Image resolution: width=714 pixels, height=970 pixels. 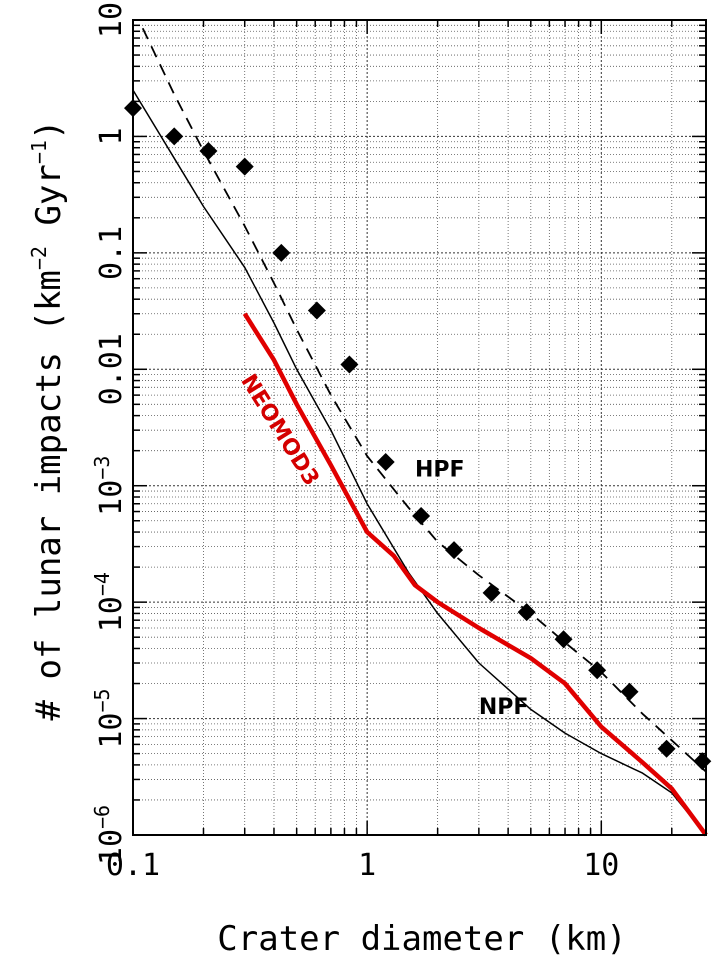 What do you see at coordinates (111, 136) in the screenshot?
I see `y-tick-label: 1` at bounding box center [111, 136].